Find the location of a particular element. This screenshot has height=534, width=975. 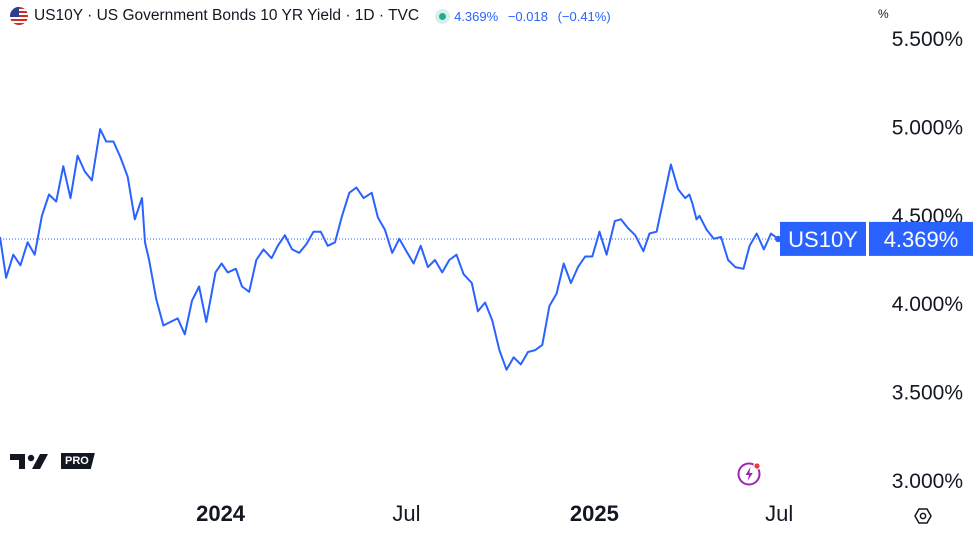

y-tick-label: 5.500% is located at coordinates (927, 39).